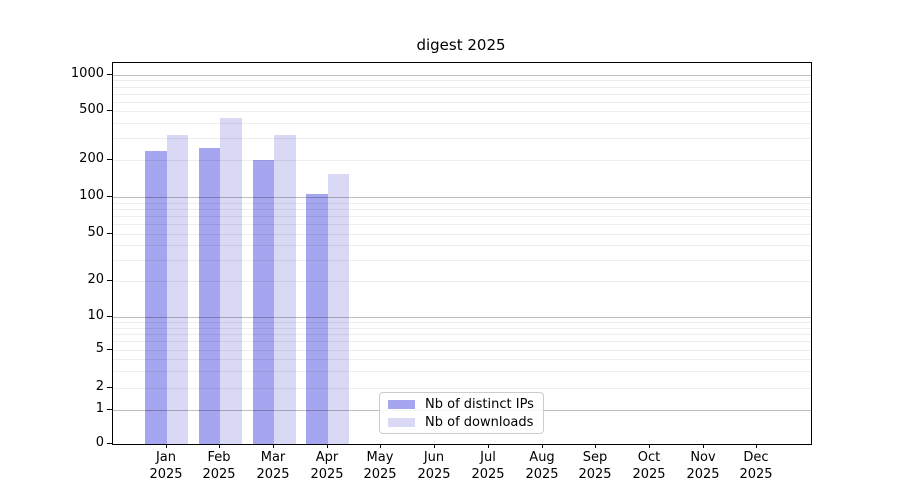  What do you see at coordinates (156, 297) in the screenshot?
I see `bar-distinct-ips-jan` at bounding box center [156, 297].